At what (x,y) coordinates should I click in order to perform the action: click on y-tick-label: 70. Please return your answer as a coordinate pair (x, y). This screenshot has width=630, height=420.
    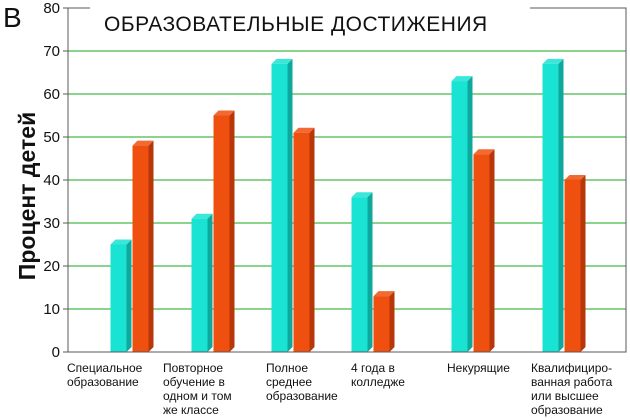
    Looking at the image, I should click on (51, 51).